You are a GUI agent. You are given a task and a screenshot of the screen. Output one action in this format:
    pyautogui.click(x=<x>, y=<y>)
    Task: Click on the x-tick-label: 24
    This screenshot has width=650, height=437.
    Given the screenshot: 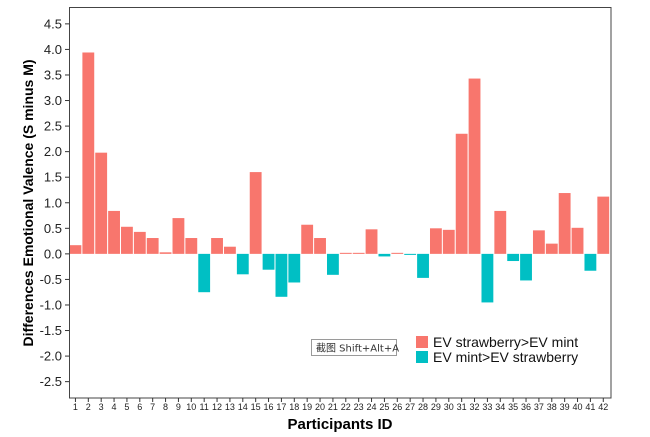 What is the action you would take?
    pyautogui.click(x=372, y=407)
    